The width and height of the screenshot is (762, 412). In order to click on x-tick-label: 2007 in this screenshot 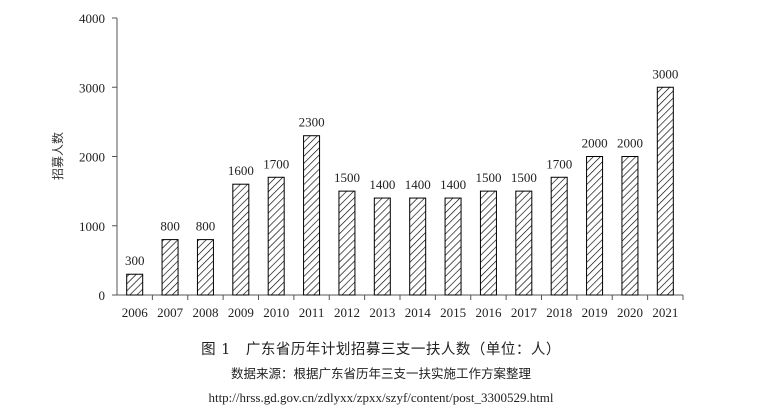, I will do `click(170, 312)`.